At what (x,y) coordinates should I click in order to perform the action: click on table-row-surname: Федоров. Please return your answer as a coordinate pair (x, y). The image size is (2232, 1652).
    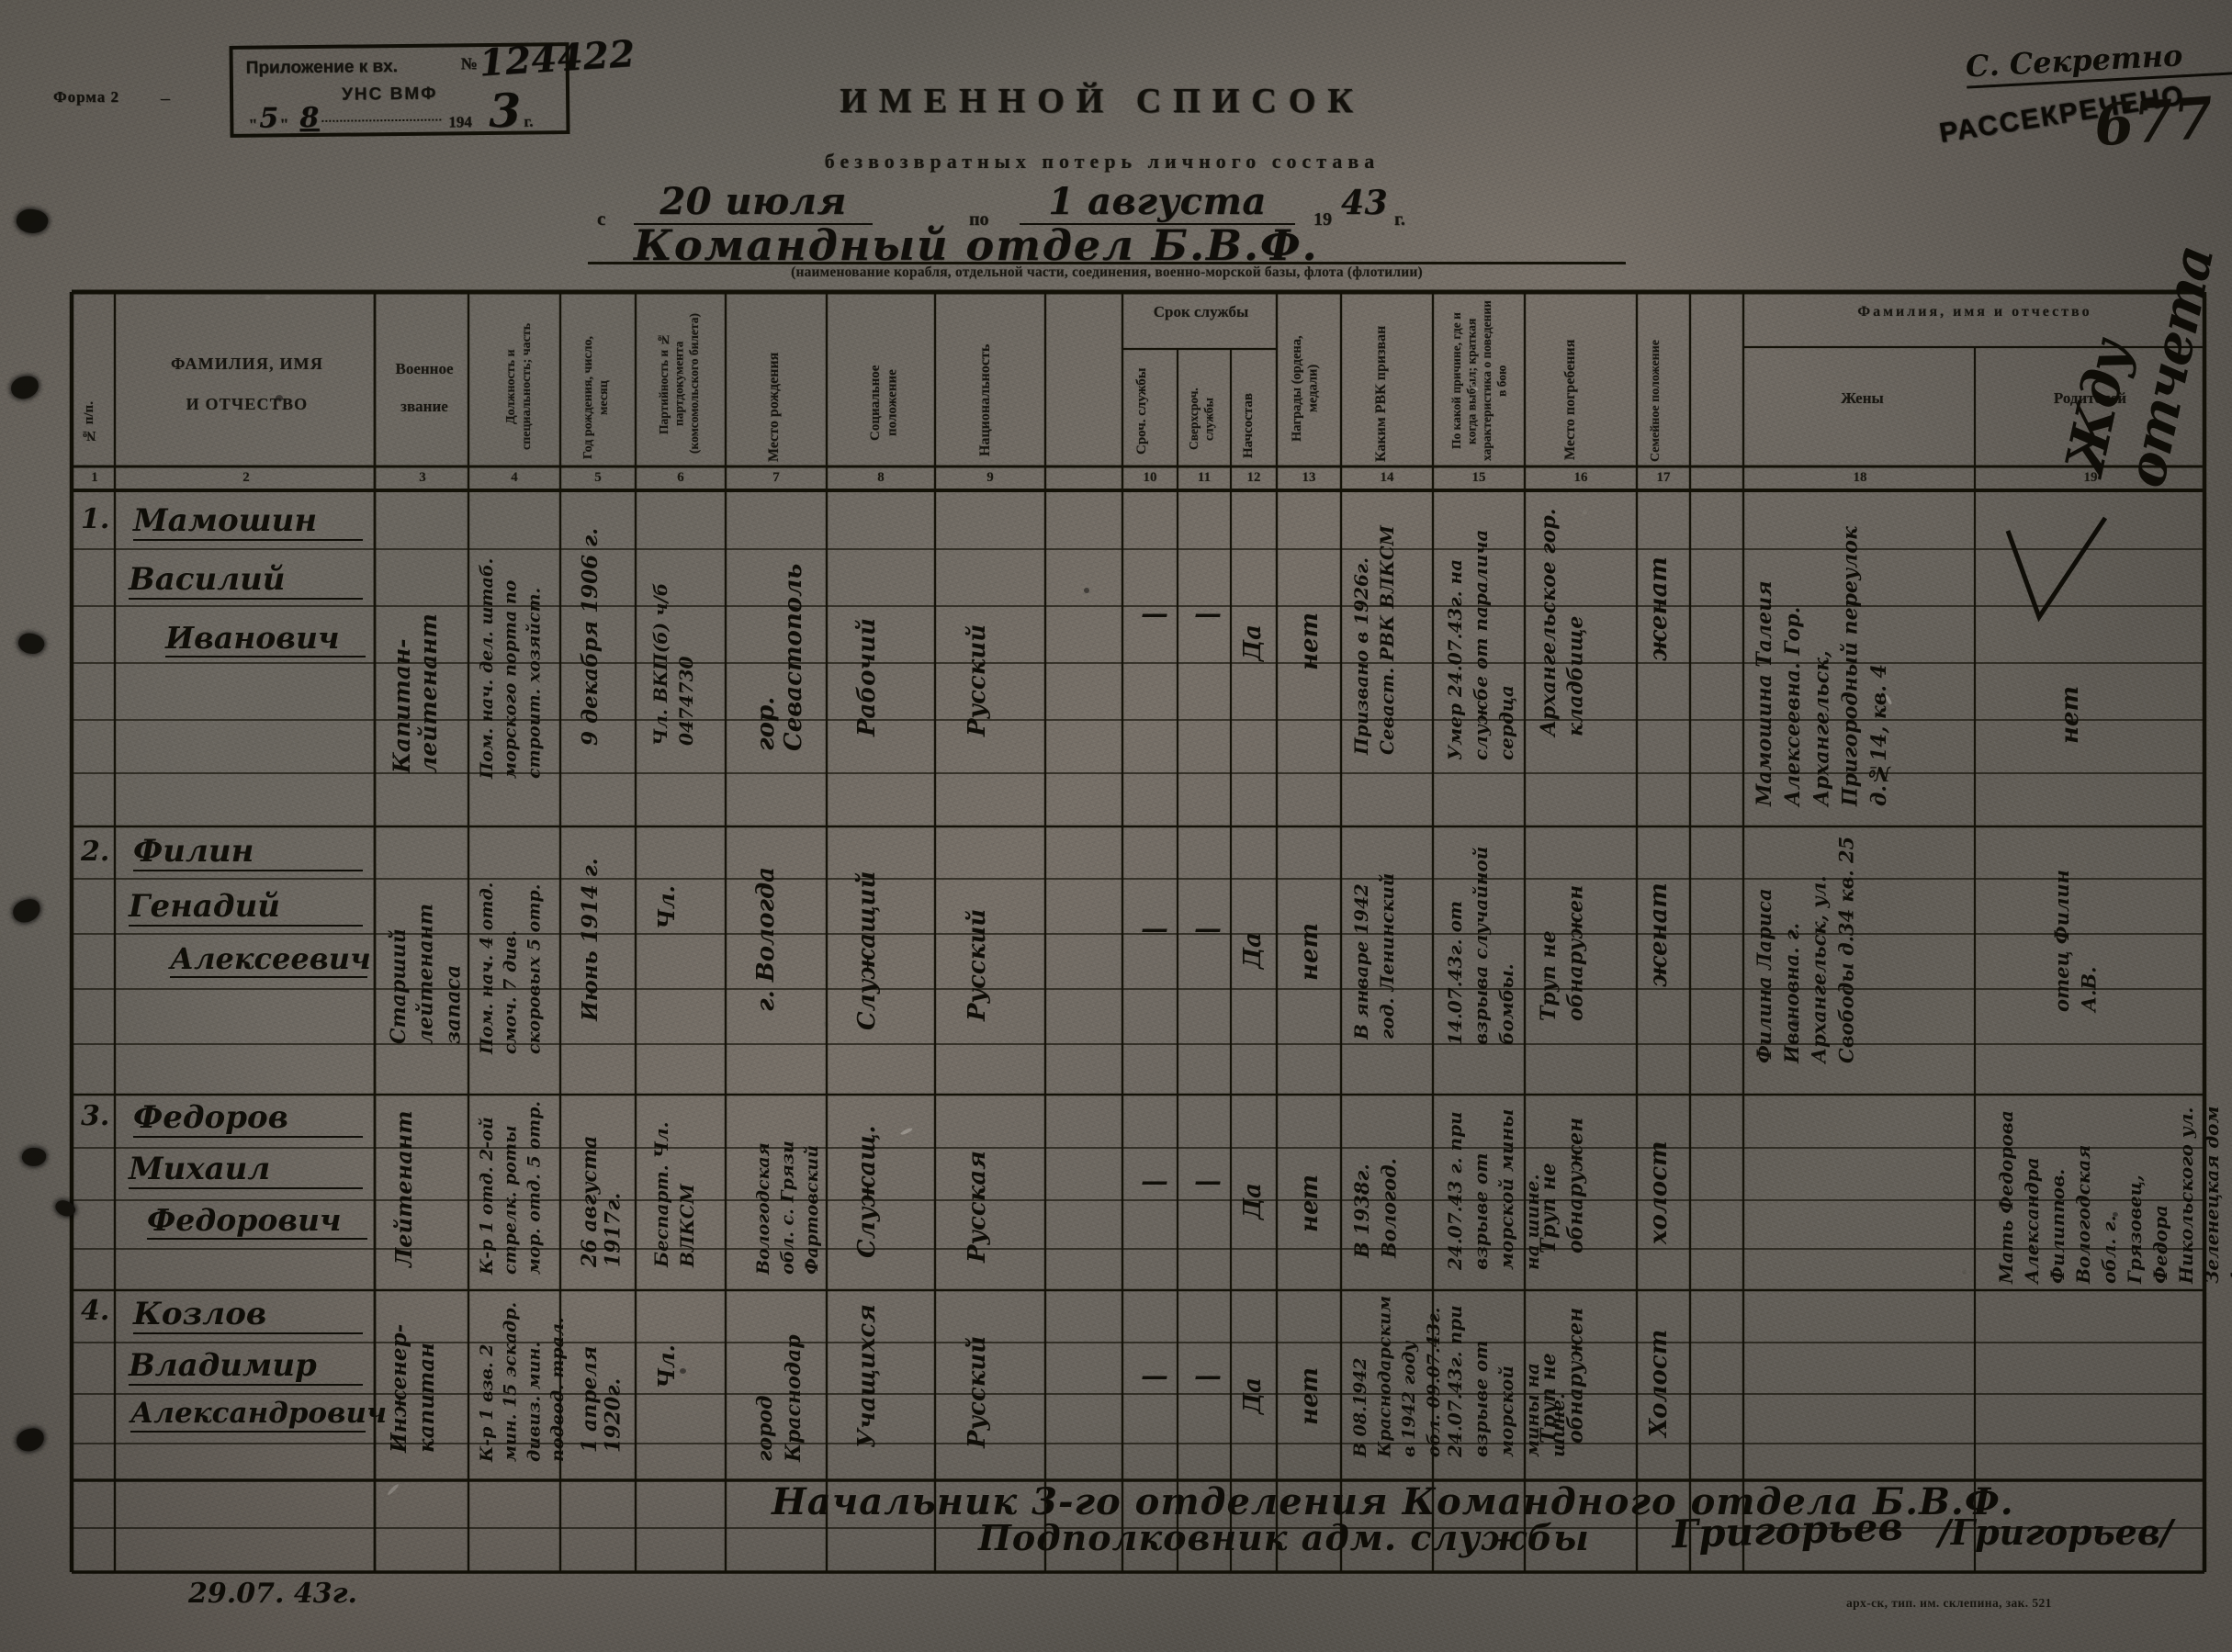
    Looking at the image, I should click on (248, 1119).